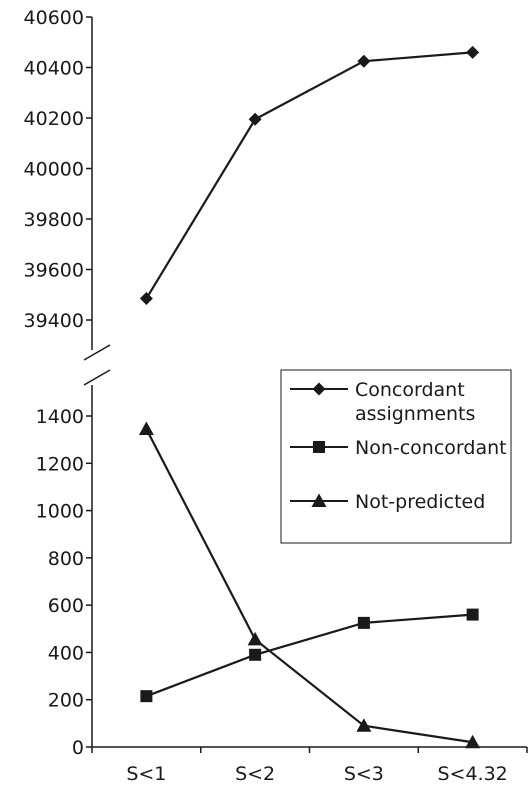 Image resolution: width=531 pixels, height=787 pixels. I want to click on x-tick-label: S<2, so click(255, 774).